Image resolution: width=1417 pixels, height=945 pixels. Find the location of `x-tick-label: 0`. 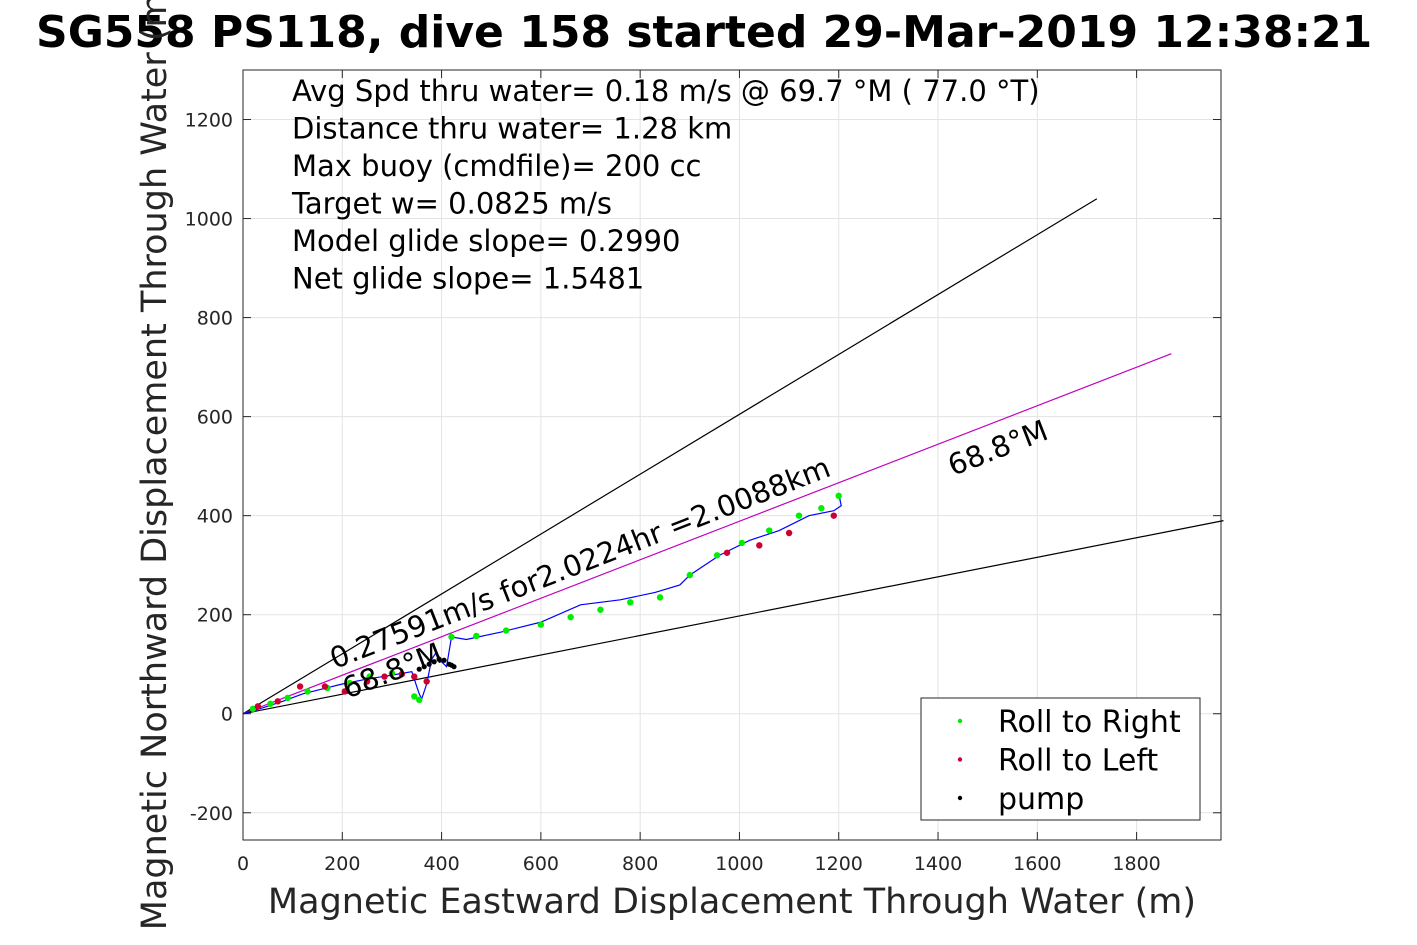

x-tick-label: 0 is located at coordinates (243, 864).